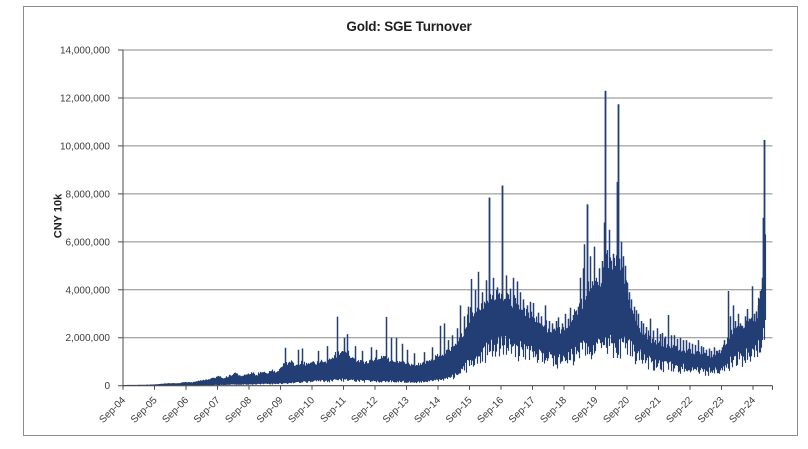 The width and height of the screenshot is (808, 449). What do you see at coordinates (85, 146) in the screenshot?
I see `svg-text: 10,000,000` at bounding box center [85, 146].